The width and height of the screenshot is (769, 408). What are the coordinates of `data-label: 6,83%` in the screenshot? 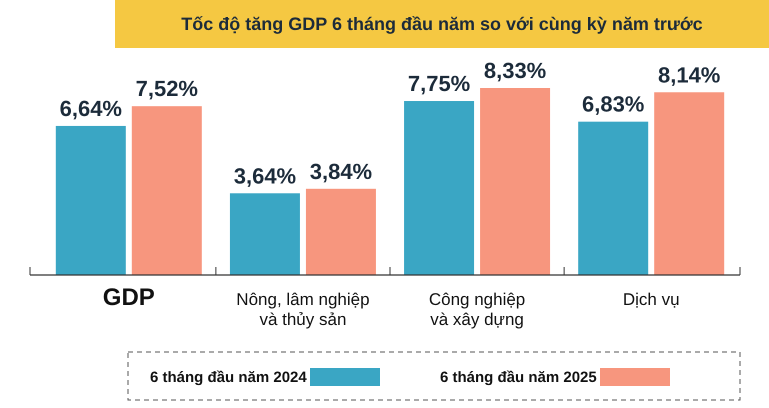 It's located at (613, 104).